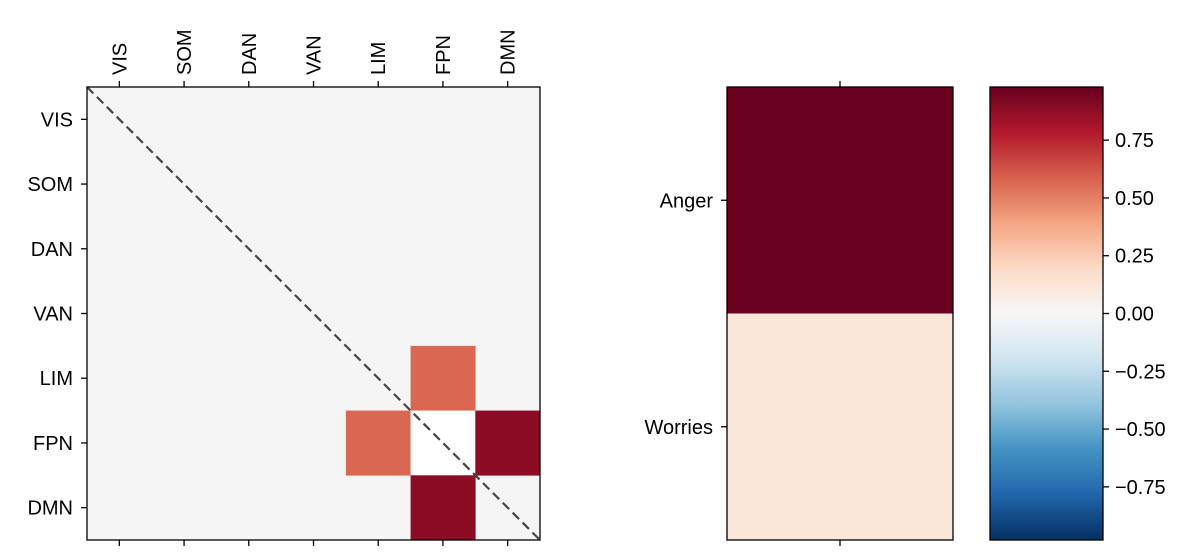  Describe the element at coordinates (1134, 199) in the screenshot. I see `colorbar-tick-label: 0.50` at that location.